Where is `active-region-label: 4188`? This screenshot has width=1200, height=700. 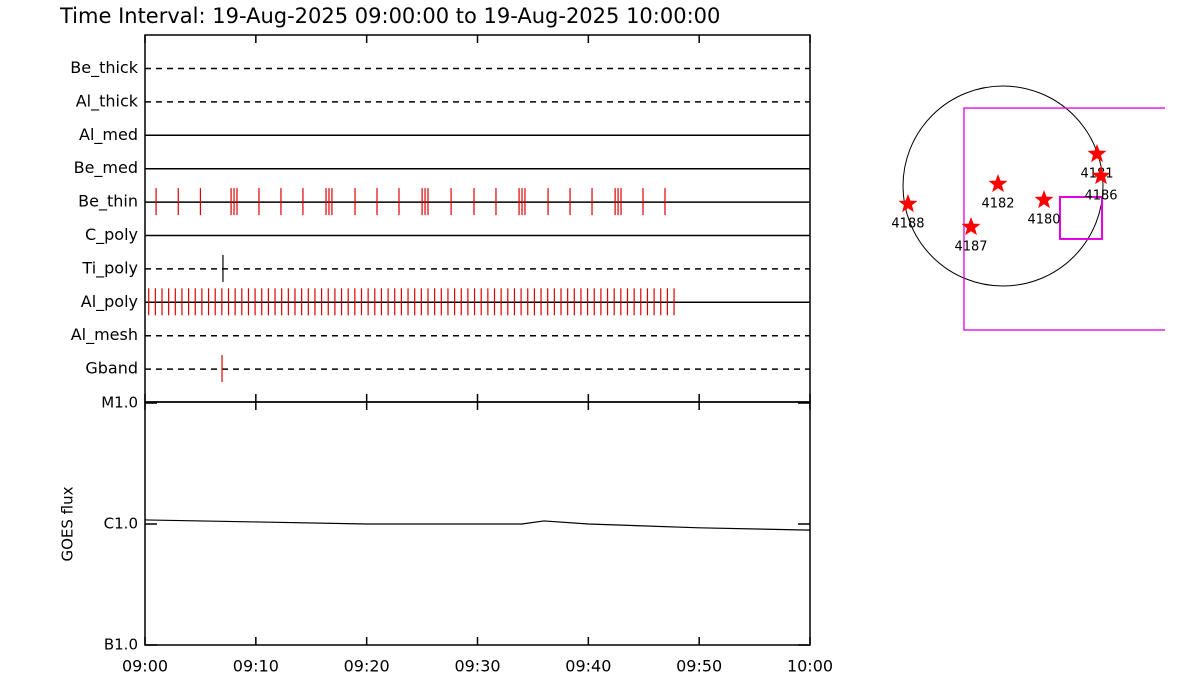 active-region-label: 4188 is located at coordinates (907, 224).